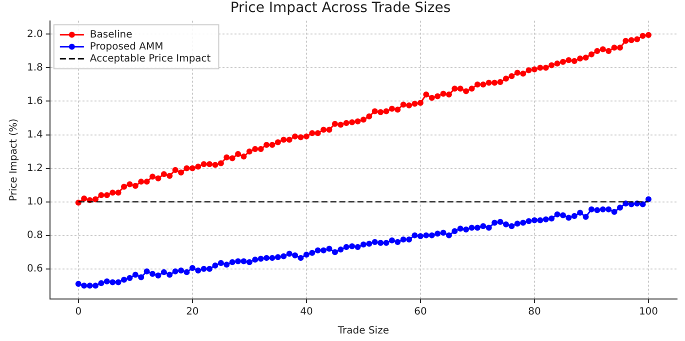  What do you see at coordinates (362, 331) in the screenshot?
I see `x-axis-title: Trade Size` at bounding box center [362, 331].